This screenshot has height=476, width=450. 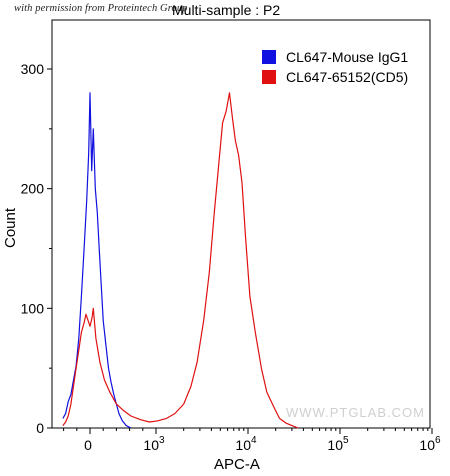 What do you see at coordinates (226, 10) in the screenshot?
I see `chart-title: Multi-sample : P2` at bounding box center [226, 10].